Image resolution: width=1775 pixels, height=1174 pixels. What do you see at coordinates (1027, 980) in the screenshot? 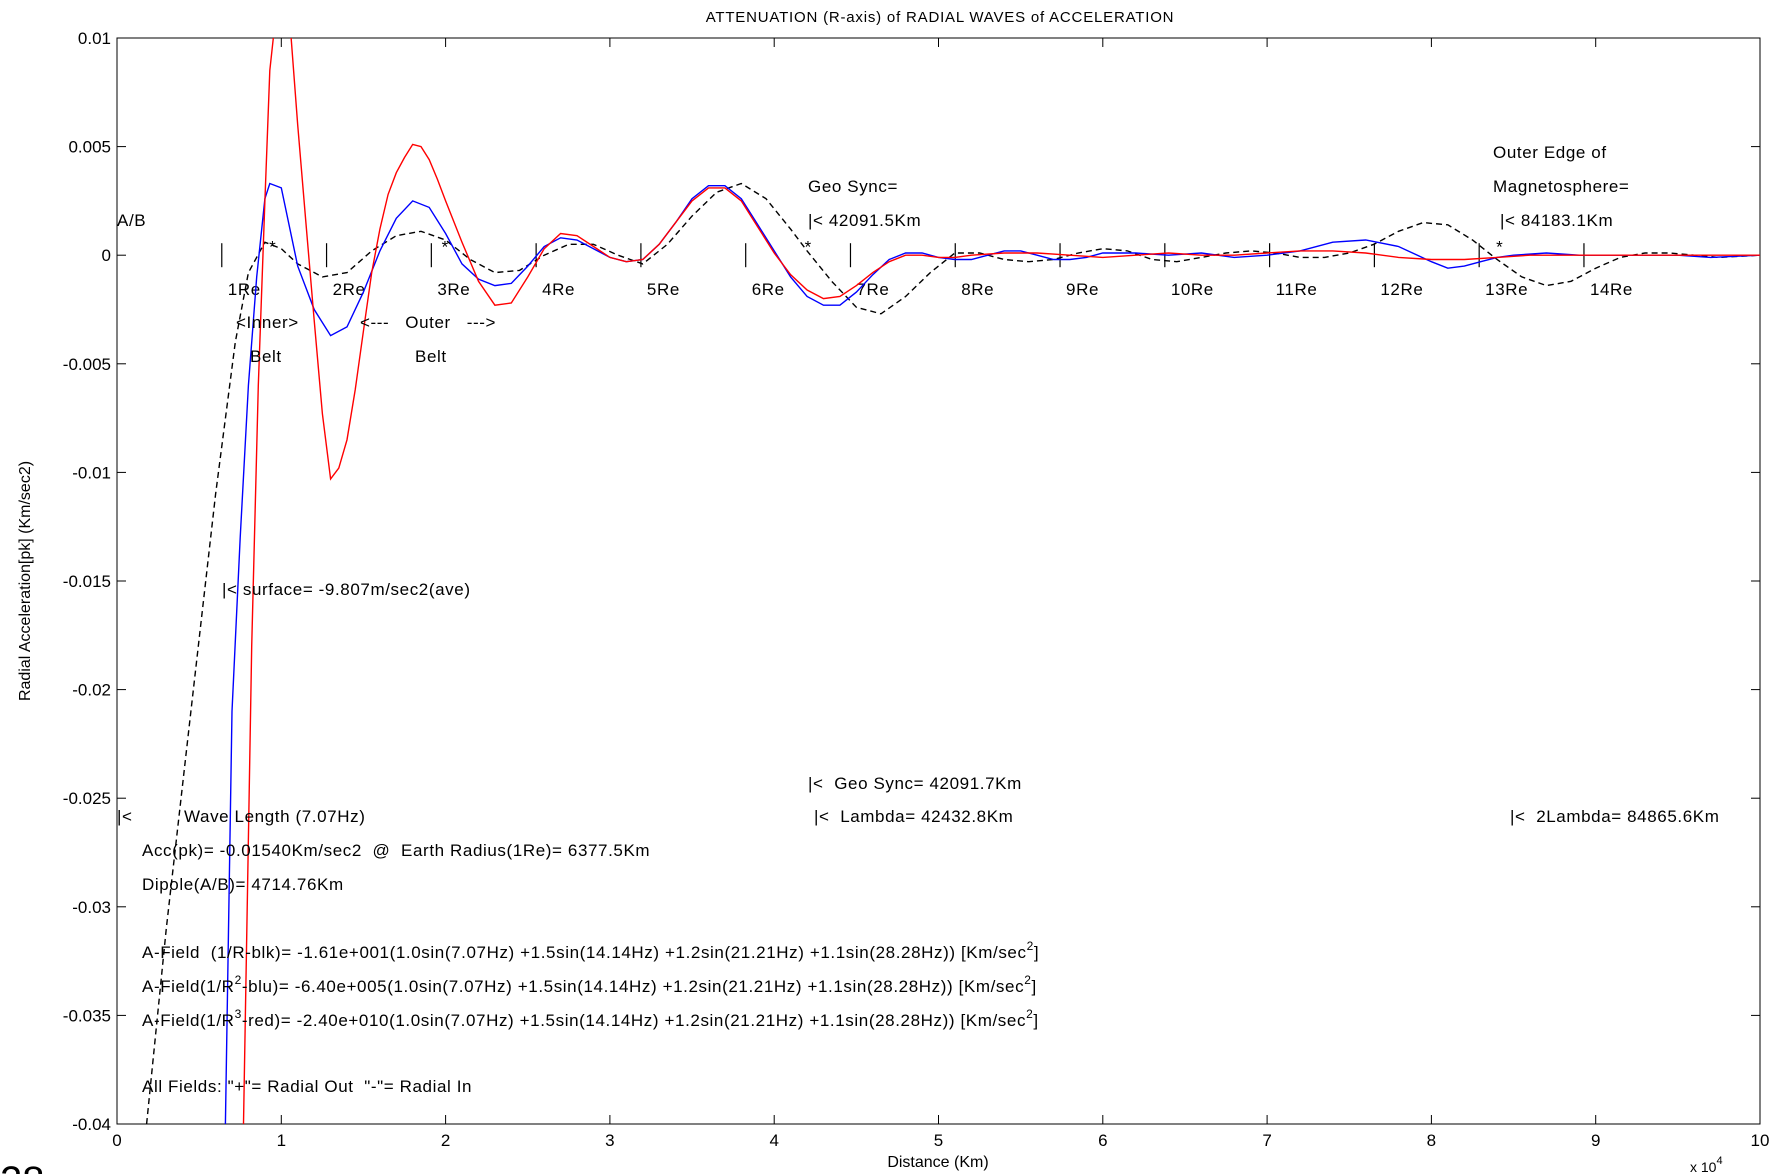
I see `field-blu-sup-unit: 2` at bounding box center [1027, 980].